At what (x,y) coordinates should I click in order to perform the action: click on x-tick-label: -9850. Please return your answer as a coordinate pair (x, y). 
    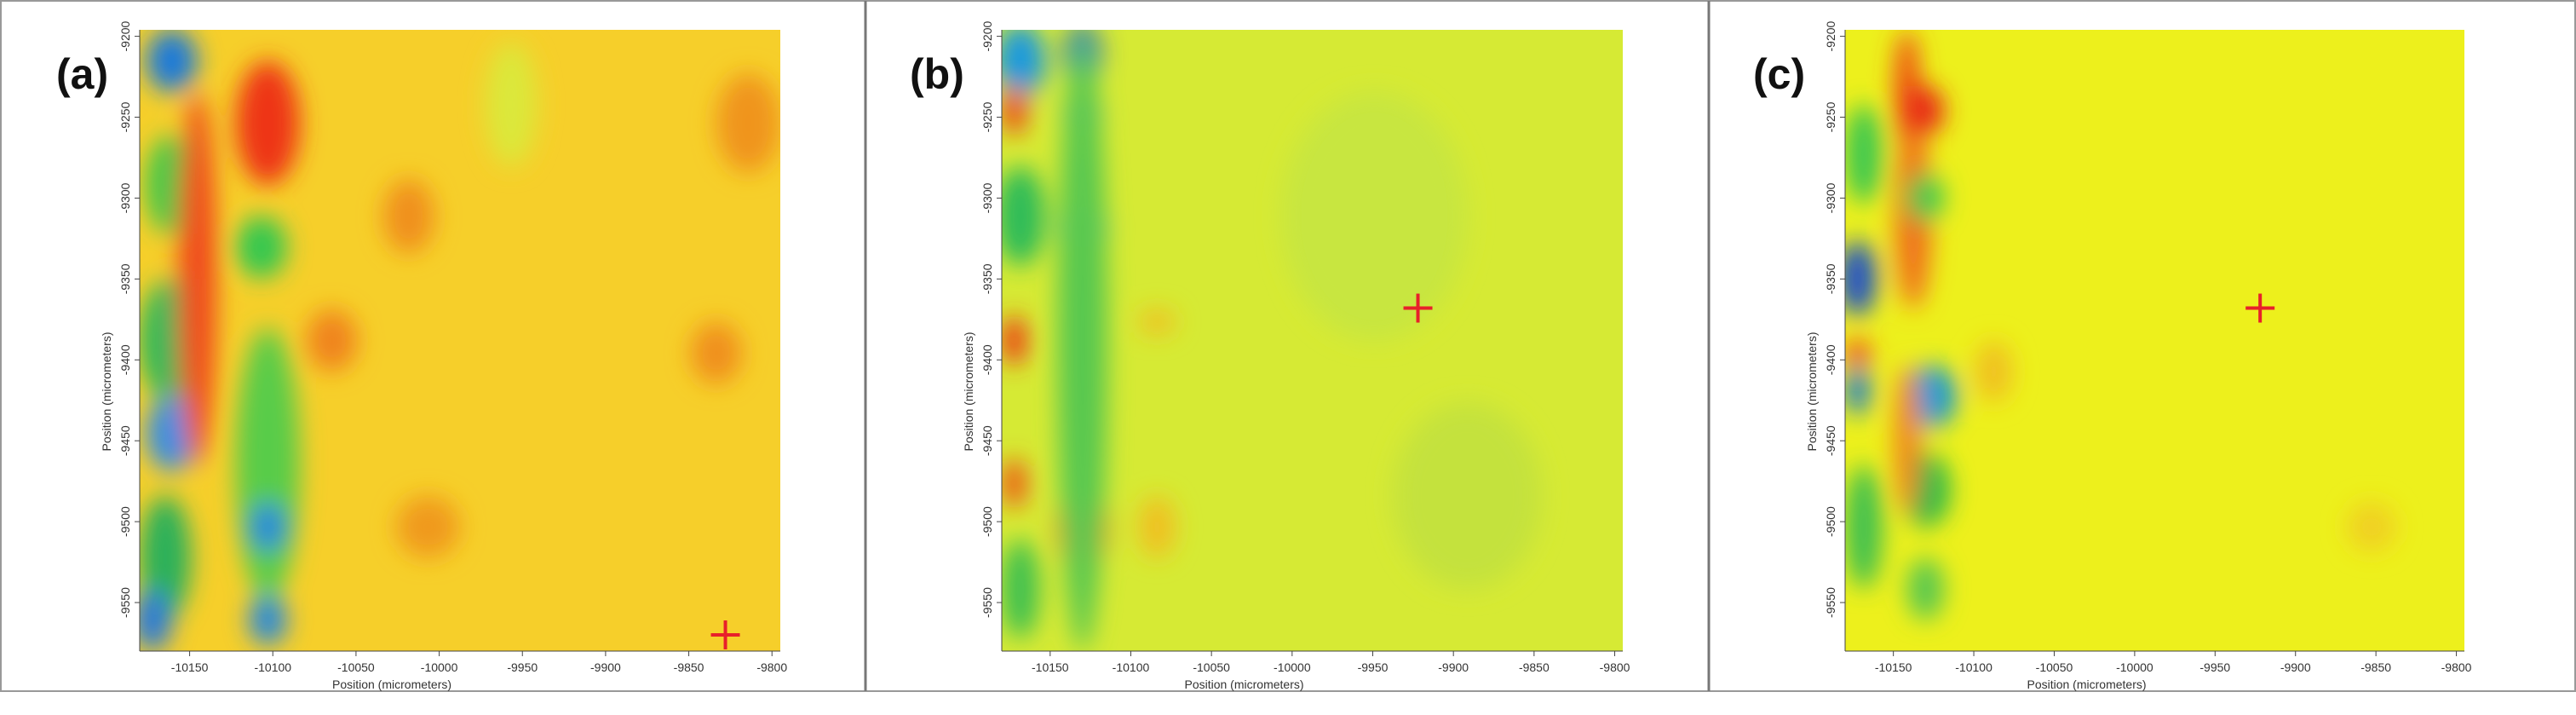
    Looking at the image, I should click on (1535, 667).